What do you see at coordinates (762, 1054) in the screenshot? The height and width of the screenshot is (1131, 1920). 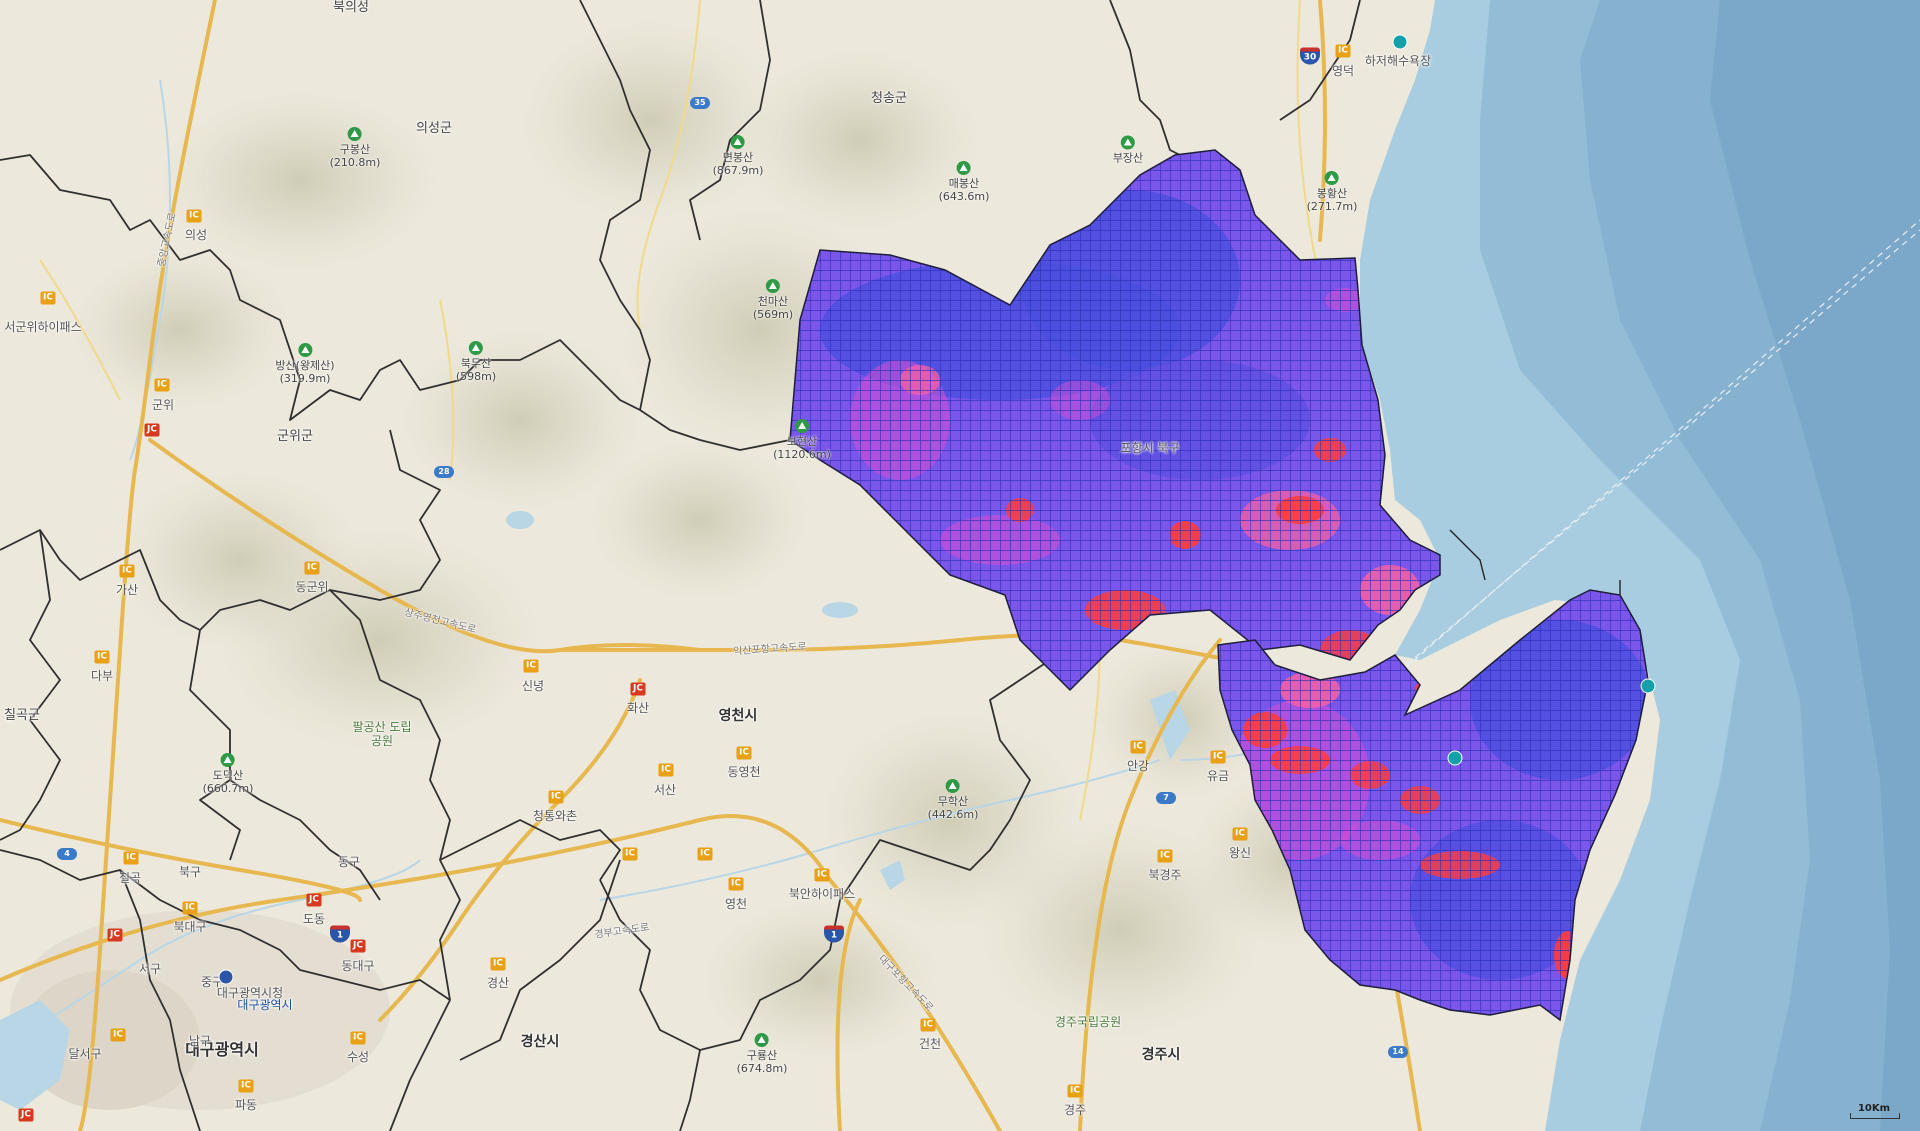 I see `peak-marker: 구룡산 (674.8m)` at bounding box center [762, 1054].